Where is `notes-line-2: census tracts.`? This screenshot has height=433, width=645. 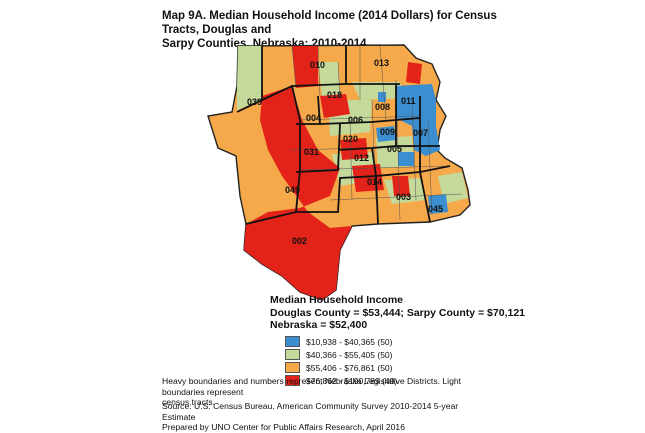 notes-line-2: census tracts. is located at coordinates (189, 402).